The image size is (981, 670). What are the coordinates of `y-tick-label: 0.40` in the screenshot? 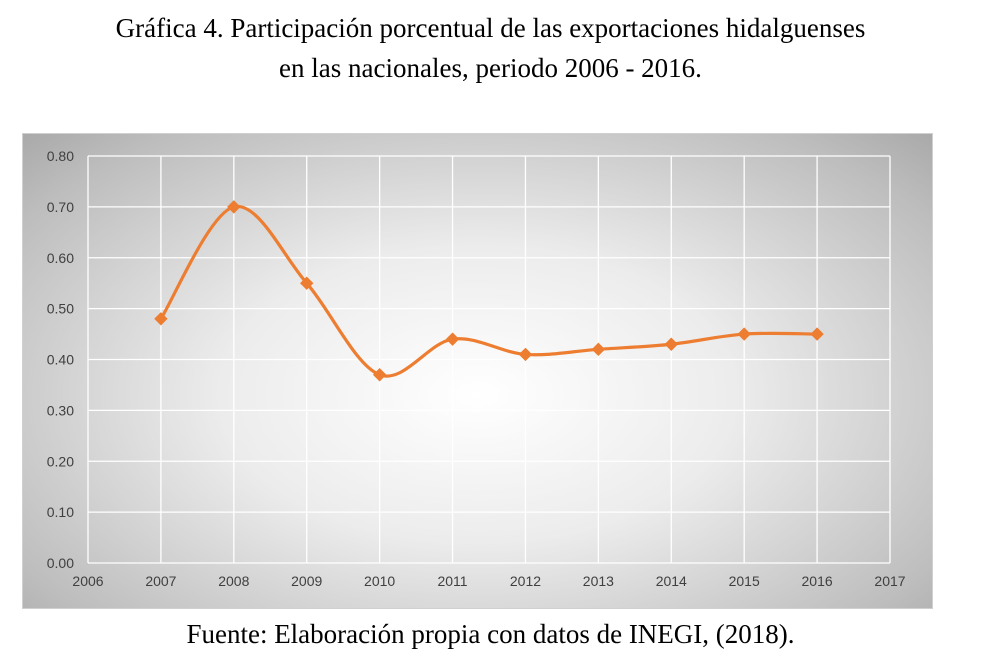 It's located at (60, 360).